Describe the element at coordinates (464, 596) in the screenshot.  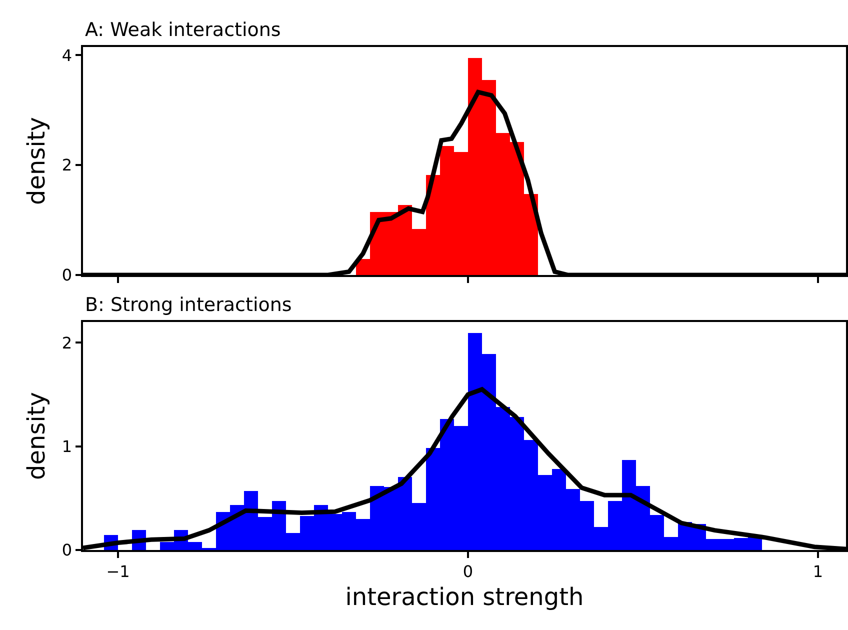
I see `x-axis-title: interaction strength` at that location.